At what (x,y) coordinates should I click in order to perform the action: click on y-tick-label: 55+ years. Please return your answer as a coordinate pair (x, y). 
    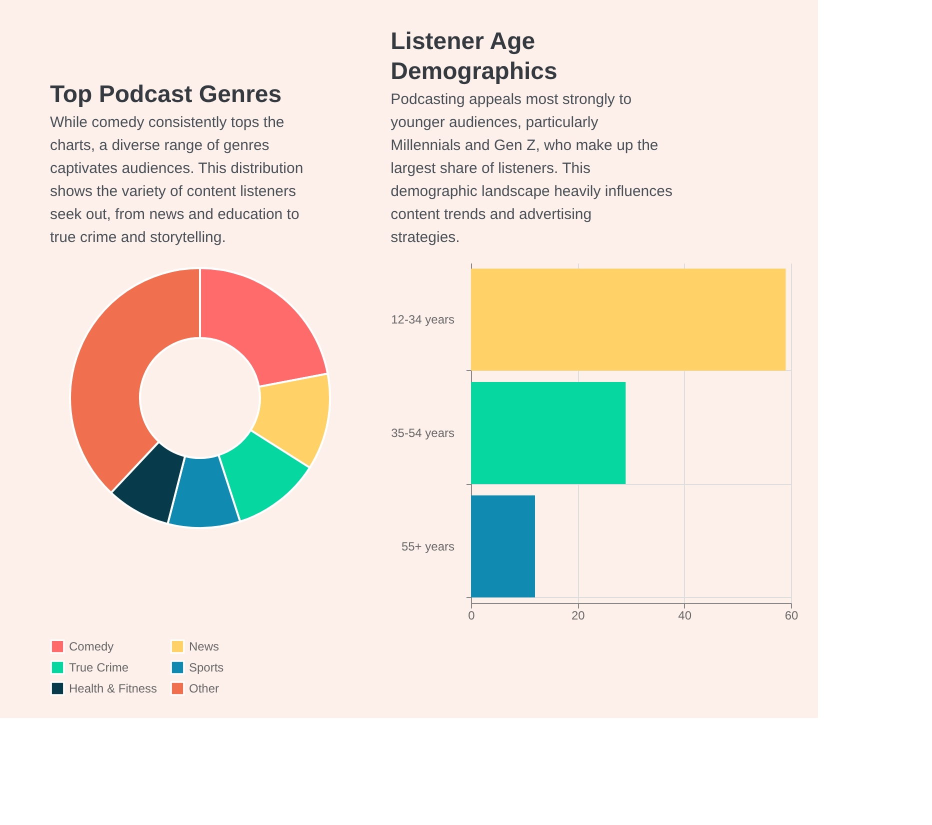
    Looking at the image, I should click on (427, 546).